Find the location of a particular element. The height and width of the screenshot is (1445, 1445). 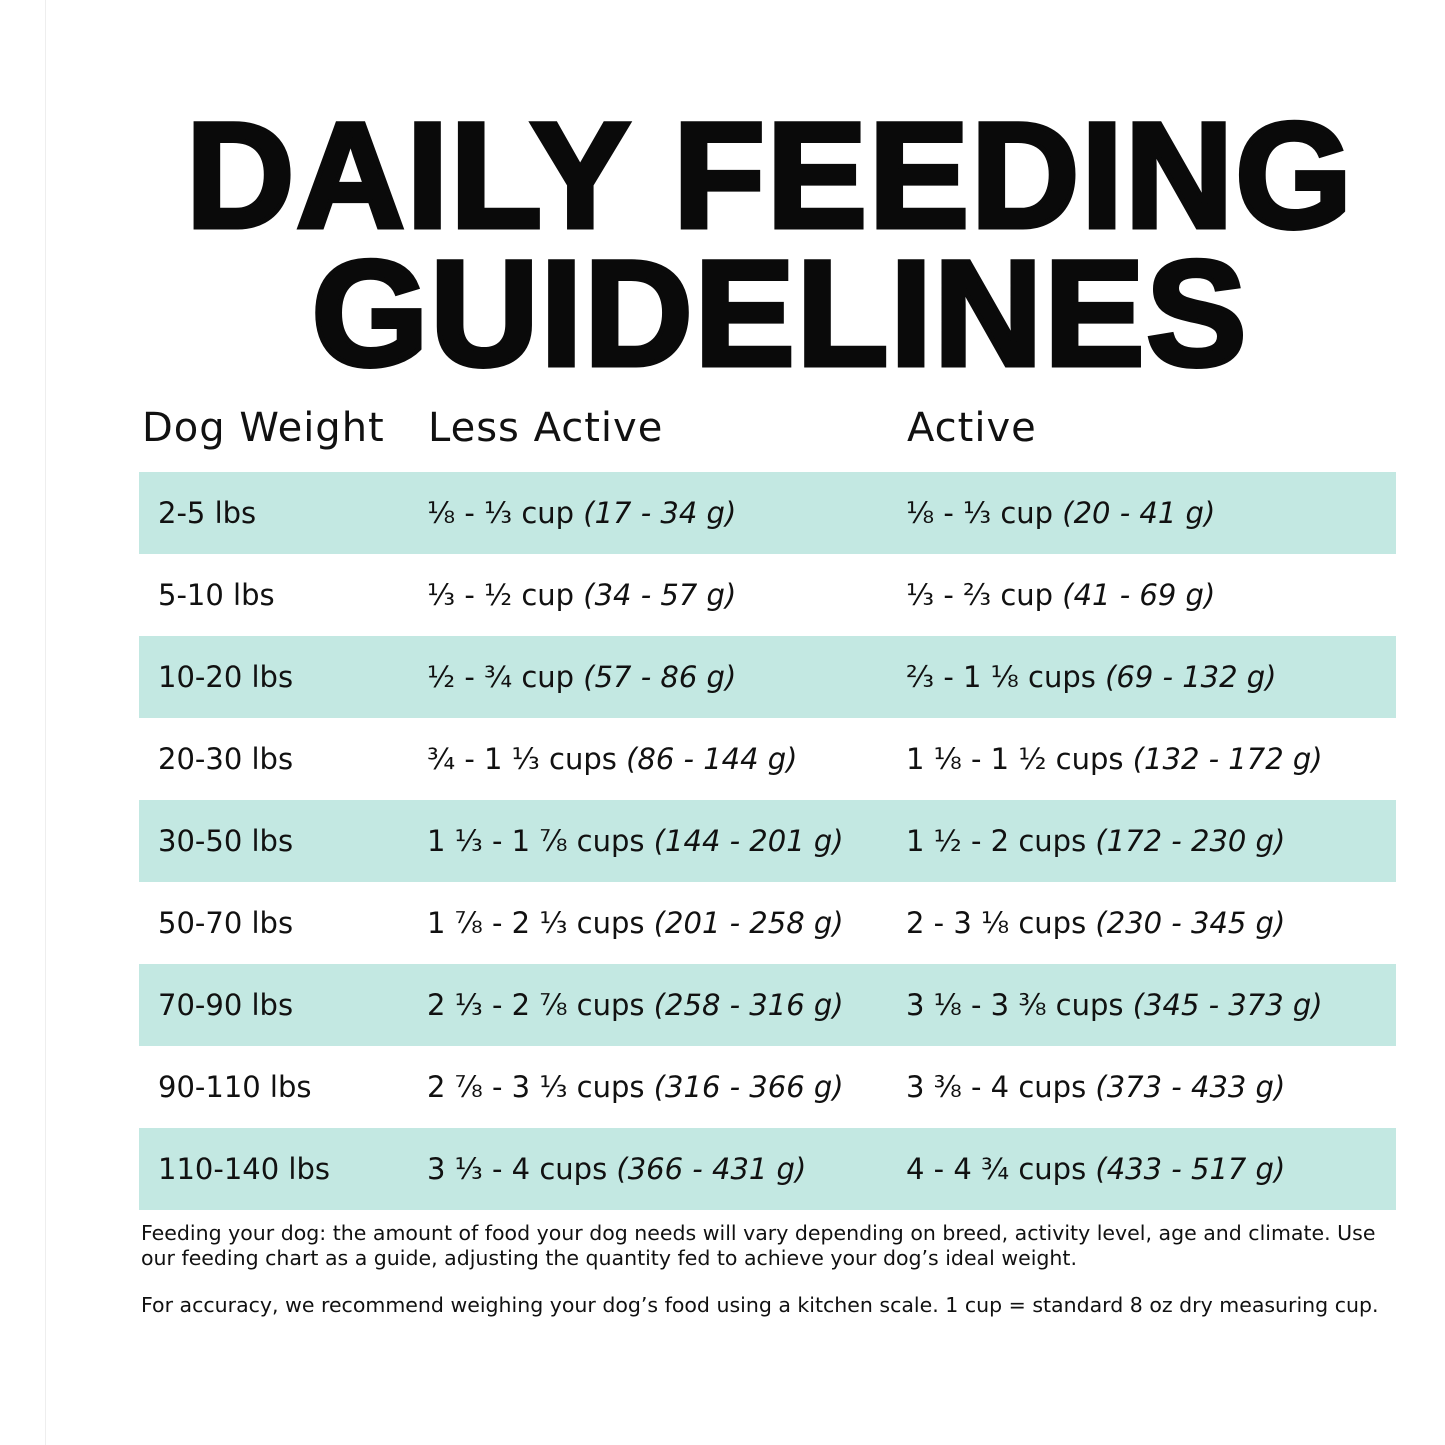

weight-cell: 90-110 lbs is located at coordinates (235, 1087).